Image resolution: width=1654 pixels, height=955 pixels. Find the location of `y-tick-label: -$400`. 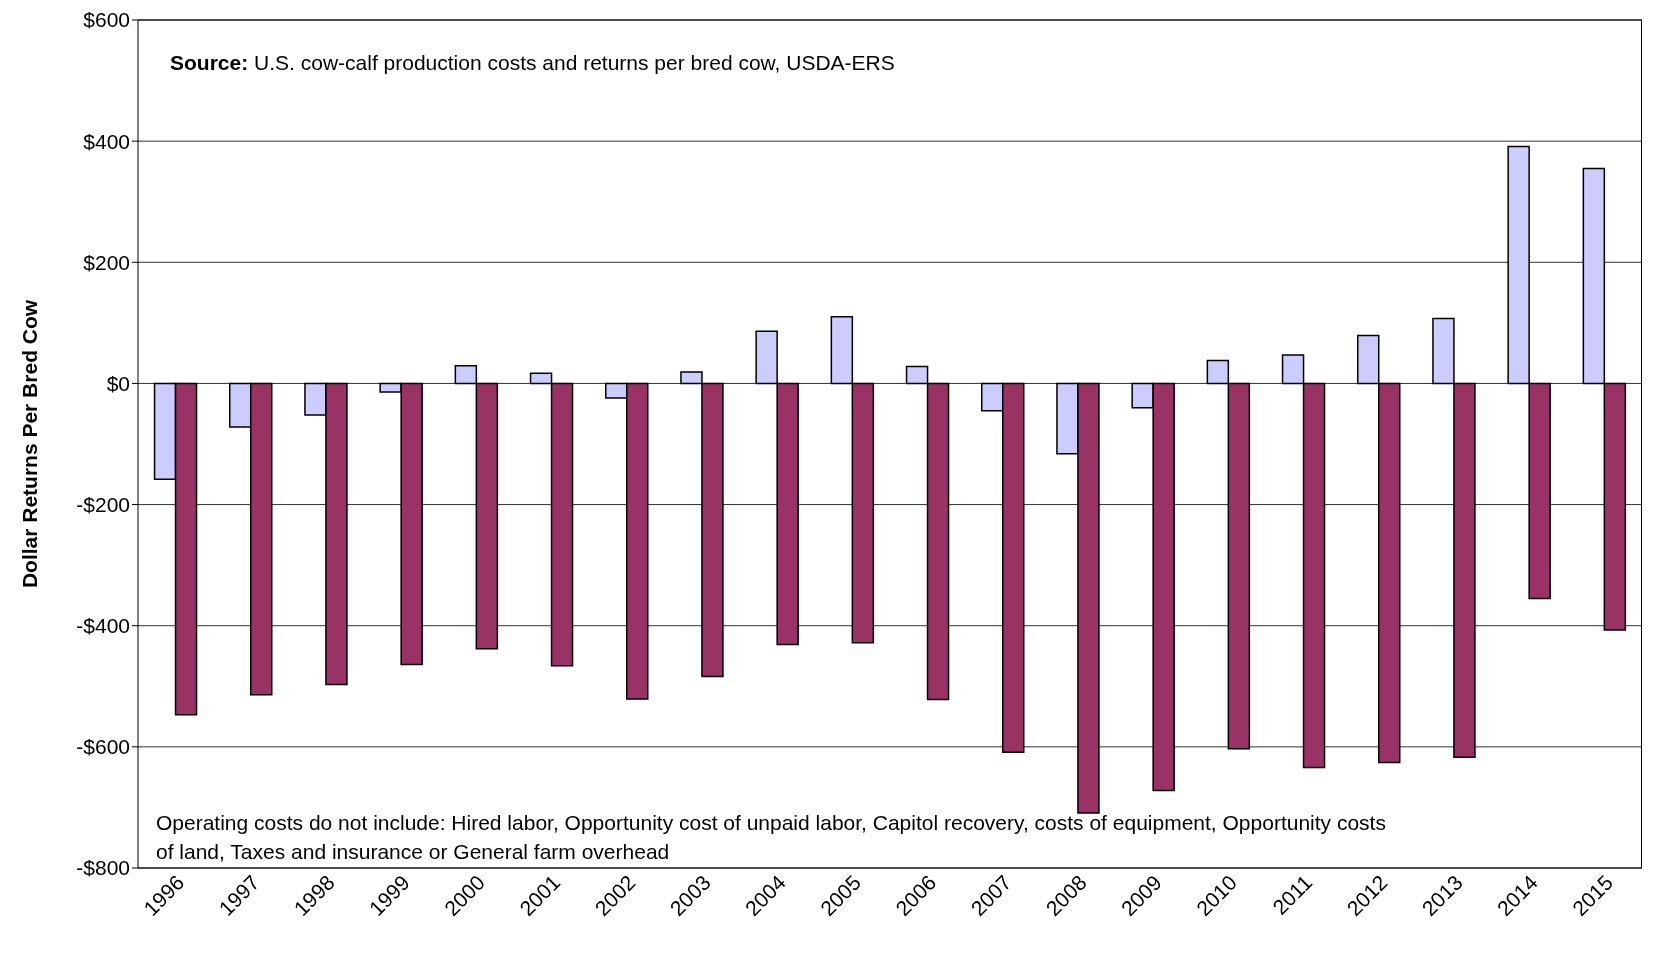

y-tick-label: -$400 is located at coordinates (103, 626).